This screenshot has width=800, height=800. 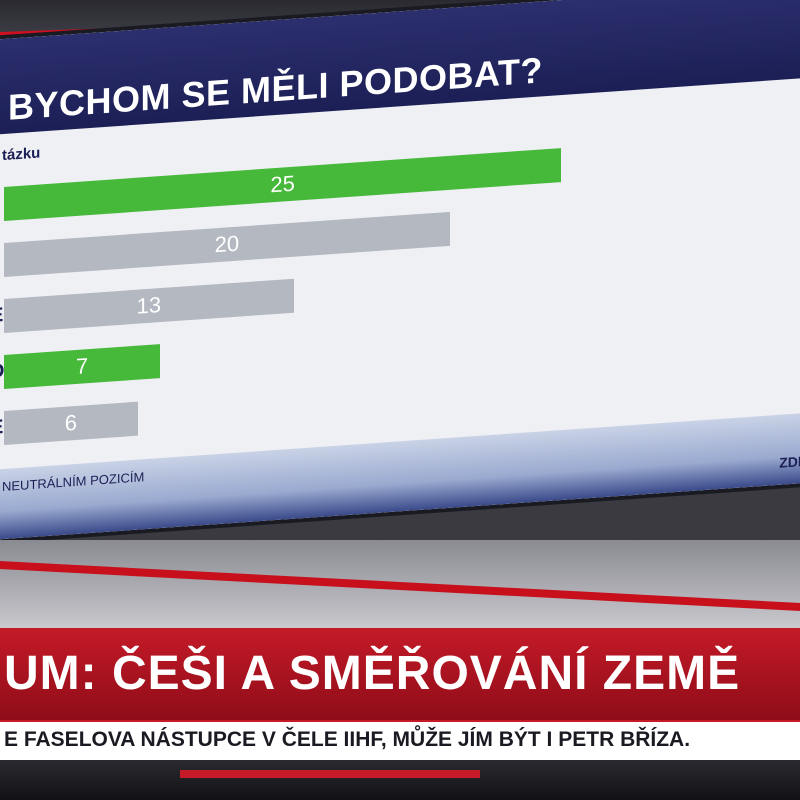 I want to click on category-label-4: E, so click(x=2, y=427).